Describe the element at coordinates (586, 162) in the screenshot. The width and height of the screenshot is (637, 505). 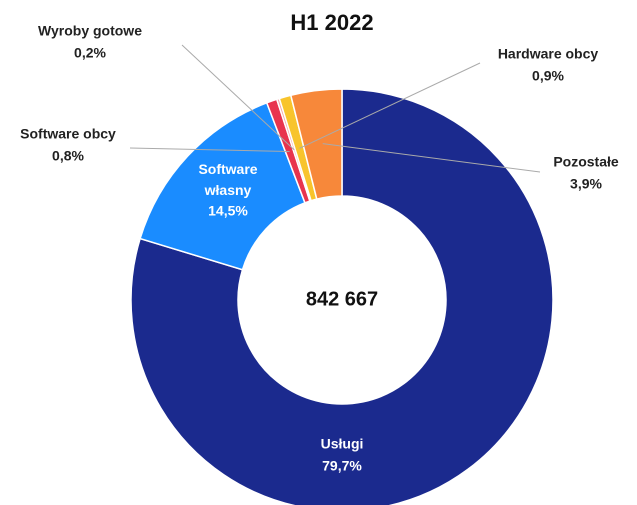
I see `slice-label: Pozostałe` at that location.